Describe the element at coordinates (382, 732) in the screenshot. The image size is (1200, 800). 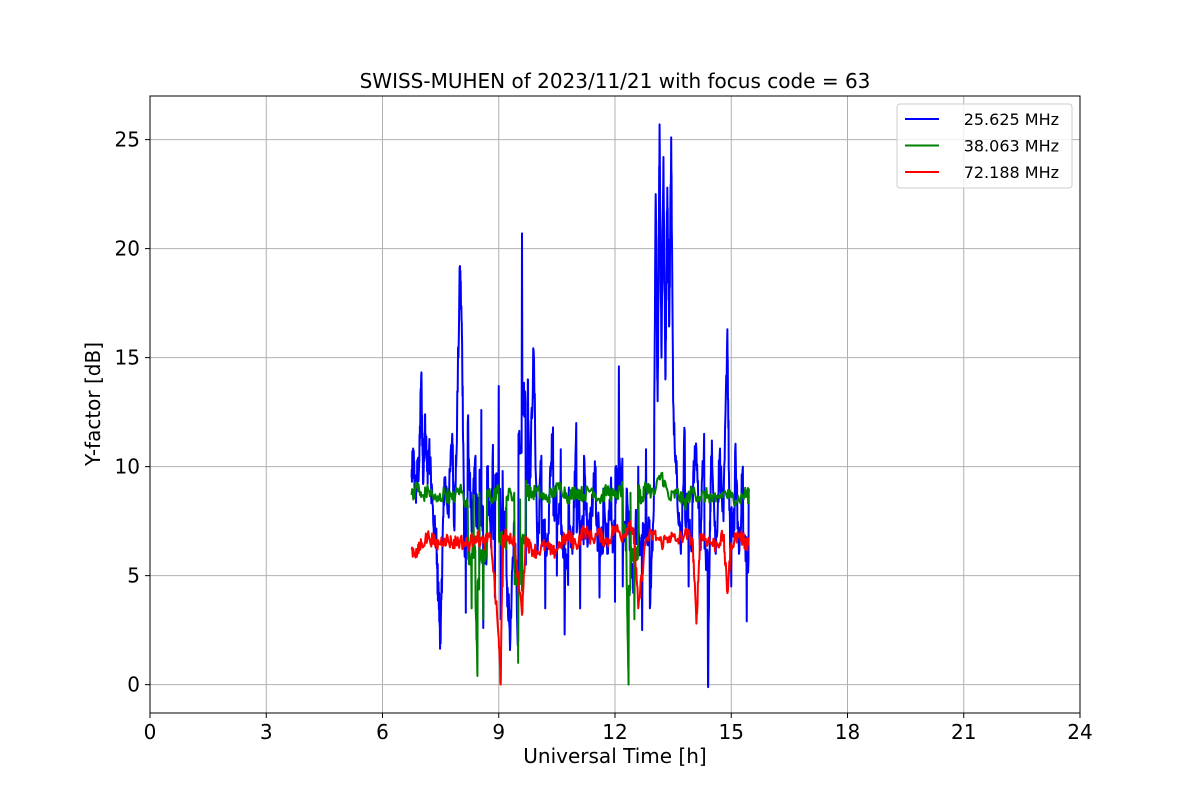
I see `x-tick-label: 6` at that location.